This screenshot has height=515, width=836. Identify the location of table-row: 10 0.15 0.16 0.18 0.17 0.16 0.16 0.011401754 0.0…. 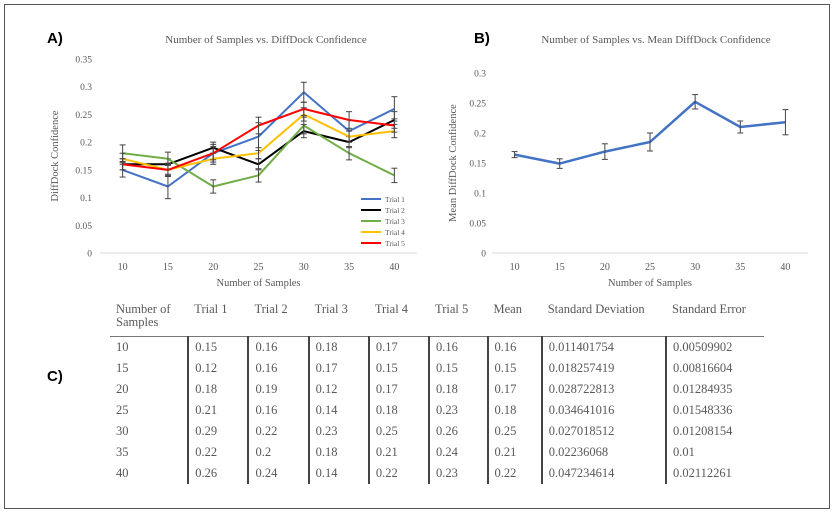
(437, 347).